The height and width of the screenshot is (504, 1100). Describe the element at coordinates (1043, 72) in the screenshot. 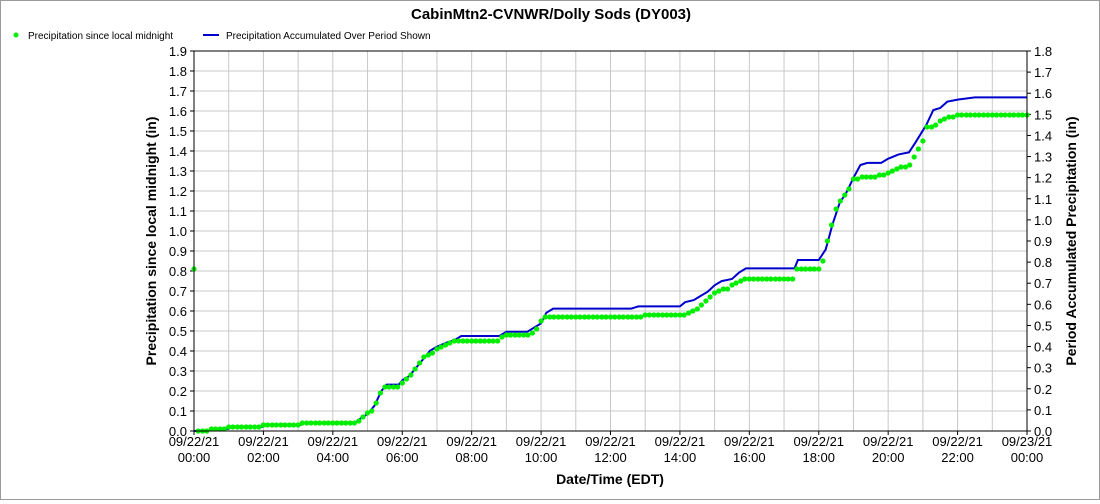

I see `tick-label-right: 1.7` at that location.